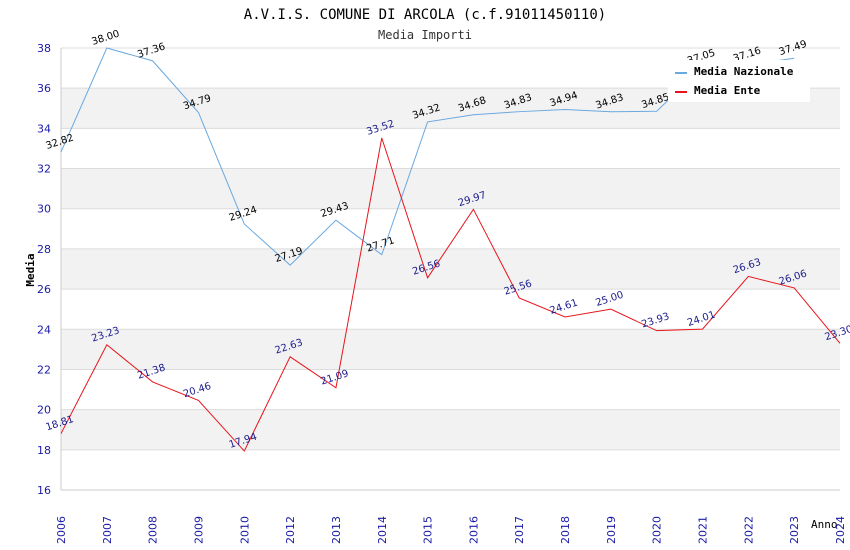  I want to click on y-tick-label: 28, so click(44, 249).